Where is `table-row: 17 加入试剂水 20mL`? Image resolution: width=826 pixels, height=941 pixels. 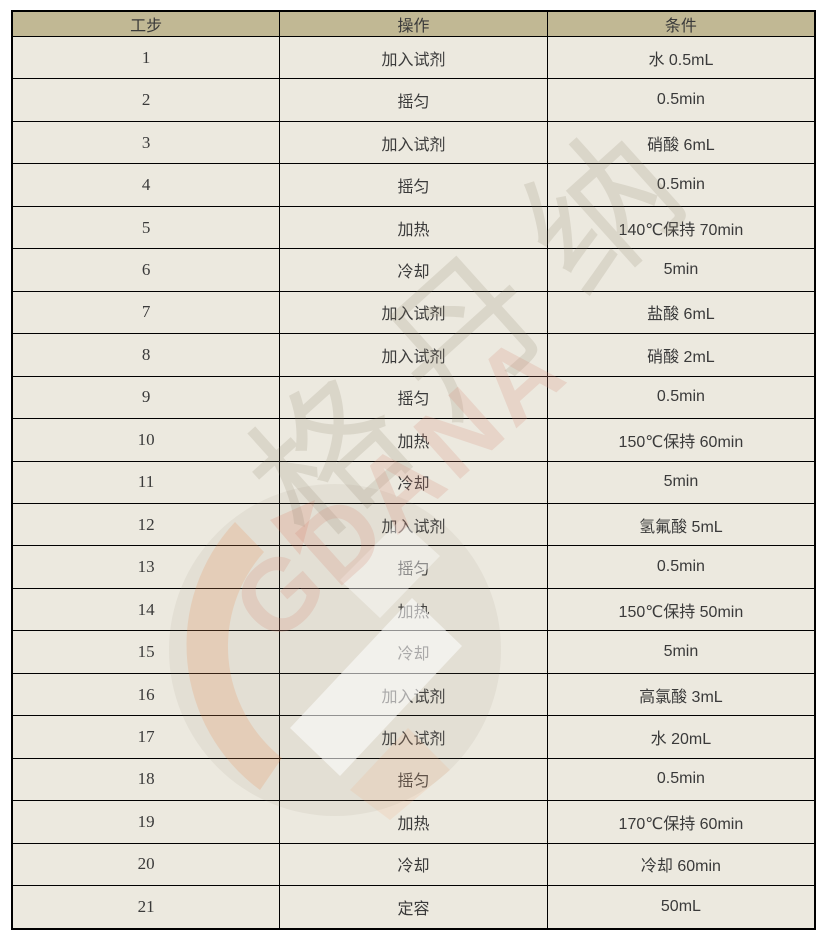 table-row: 17 加入试剂水 20mL is located at coordinates (413, 737).